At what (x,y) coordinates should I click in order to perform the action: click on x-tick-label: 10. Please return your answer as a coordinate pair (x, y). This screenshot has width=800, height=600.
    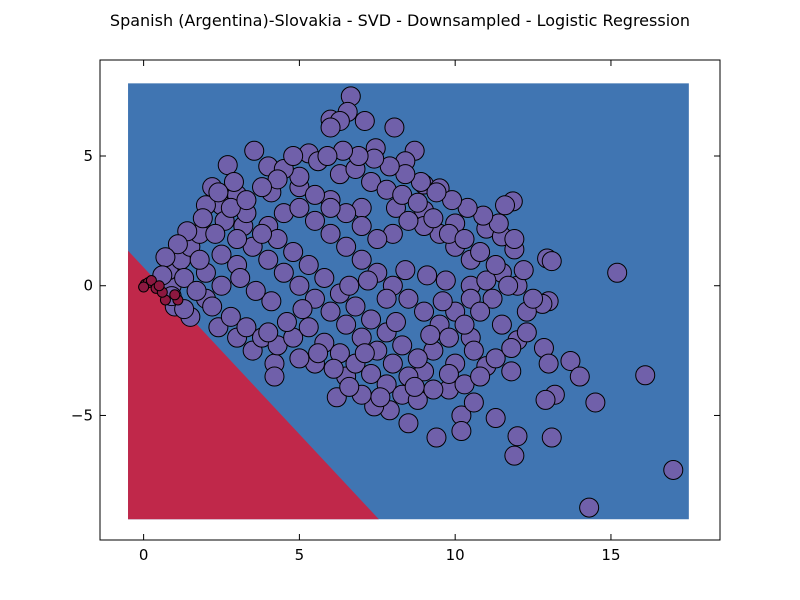
    Looking at the image, I should click on (455, 555).